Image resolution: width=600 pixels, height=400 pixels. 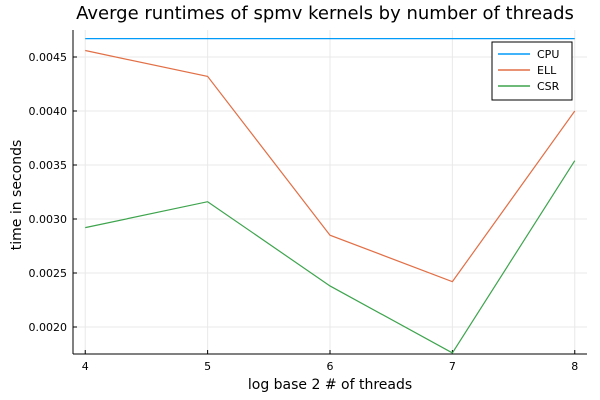 I want to click on legend-label: CPU, so click(x=548, y=54).